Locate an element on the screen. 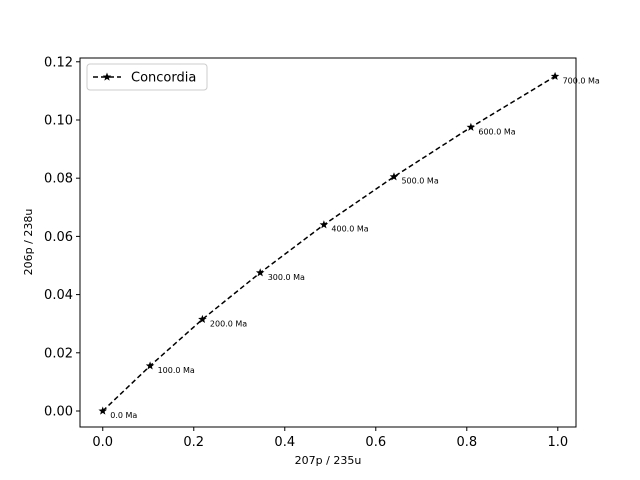  legend: Concordia is located at coordinates (147, 77).